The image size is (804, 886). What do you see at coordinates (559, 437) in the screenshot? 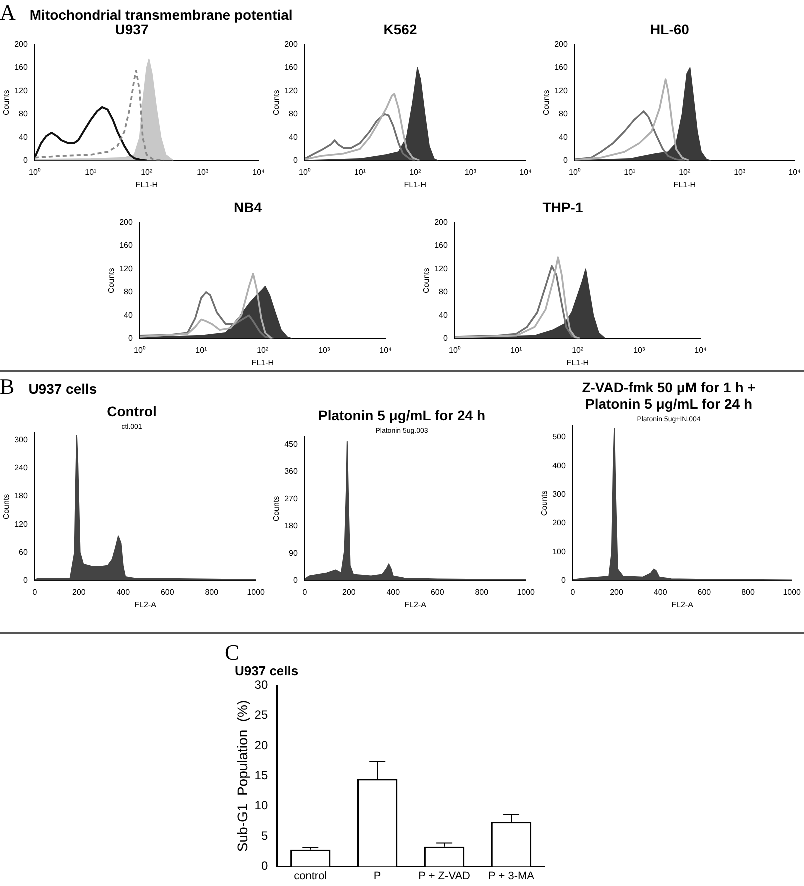
I see `y-tick-label: 500` at bounding box center [559, 437].